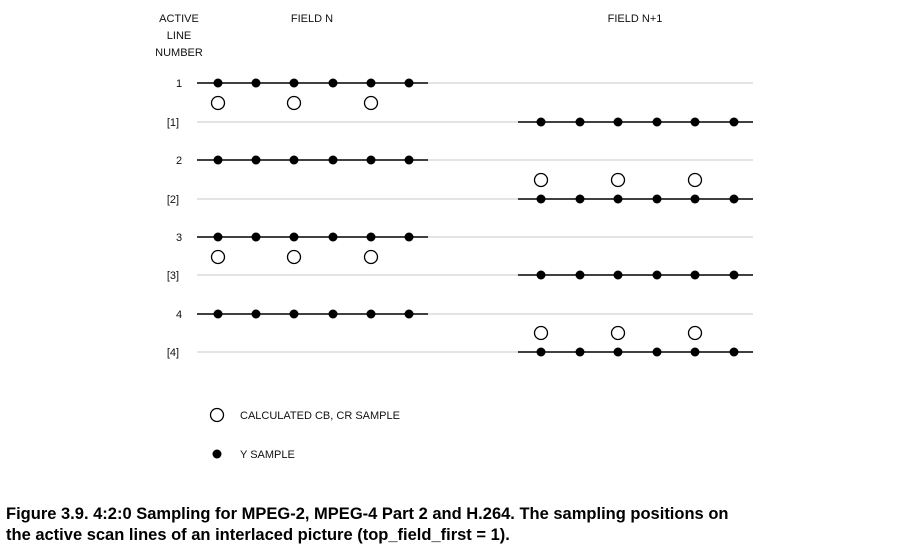 Image resolution: width=909 pixels, height=558 pixels. I want to click on header-active-line-1: ACTIVE, so click(179, 19).